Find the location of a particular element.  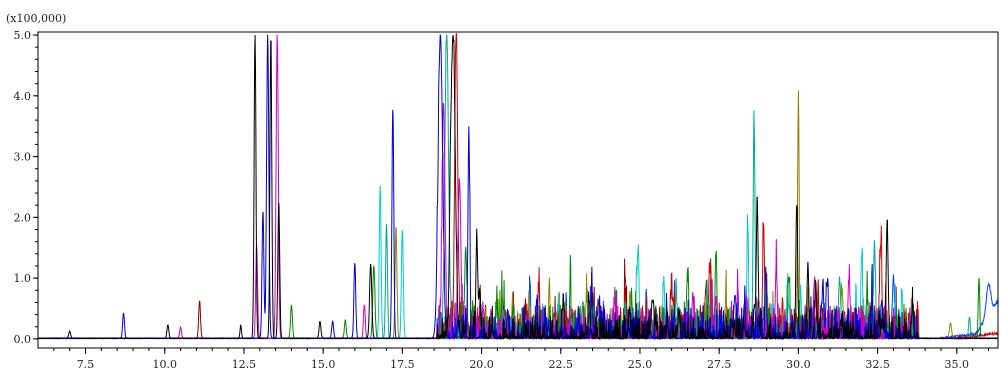

x-tick-label: 17.5 is located at coordinates (402, 364).